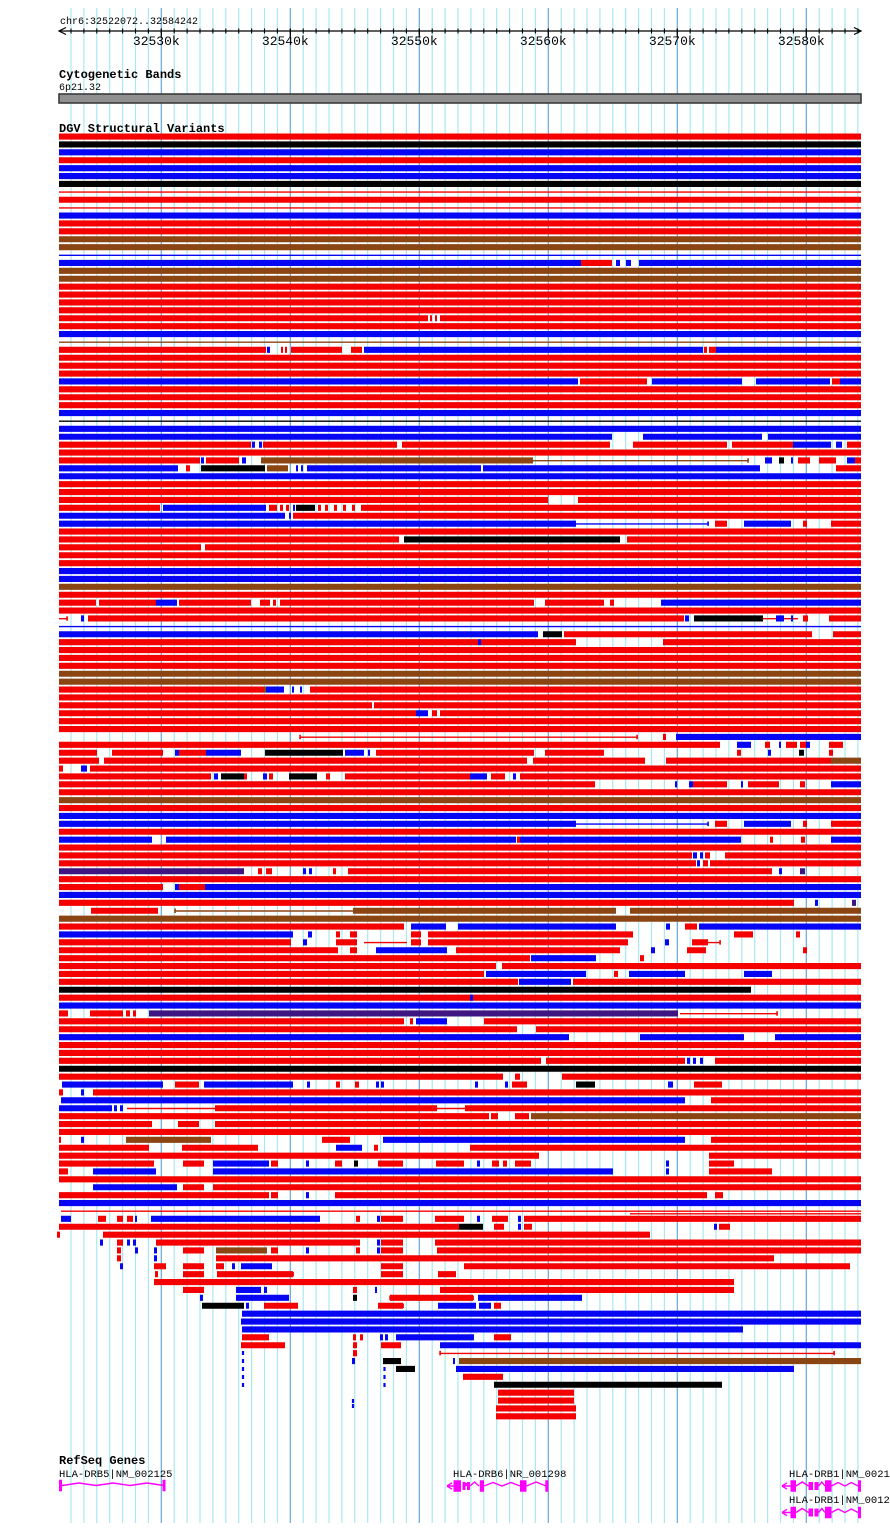 The width and height of the screenshot is (890, 1528). Describe the element at coordinates (839, 1475) in the screenshot. I see `svg-text: HLA-DRB1|NM_00212` at that location.